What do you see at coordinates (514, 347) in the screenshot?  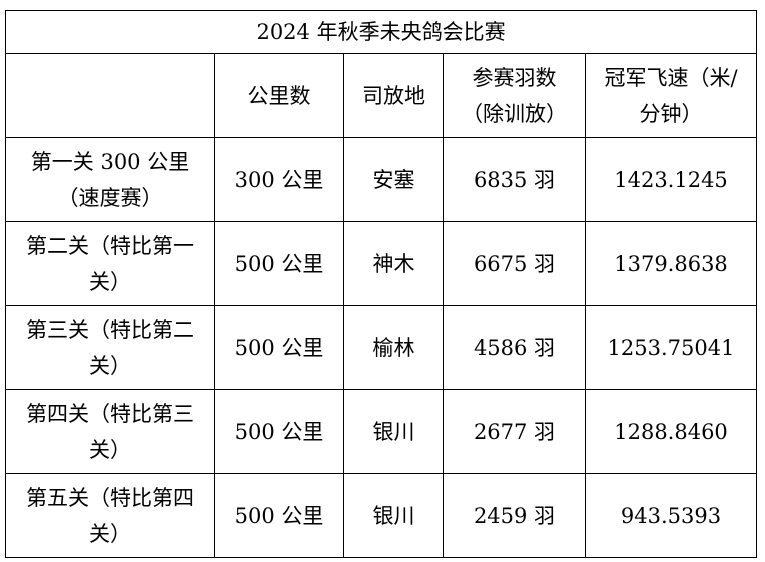 I see `table-cell: 4586 羽` at bounding box center [514, 347].